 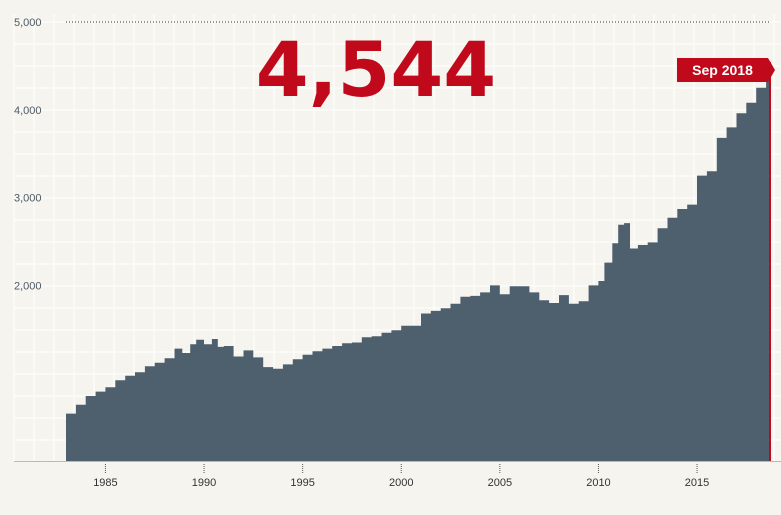 What do you see at coordinates (28, 199) in the screenshot?
I see `y-tick-label: 3,000` at bounding box center [28, 199].